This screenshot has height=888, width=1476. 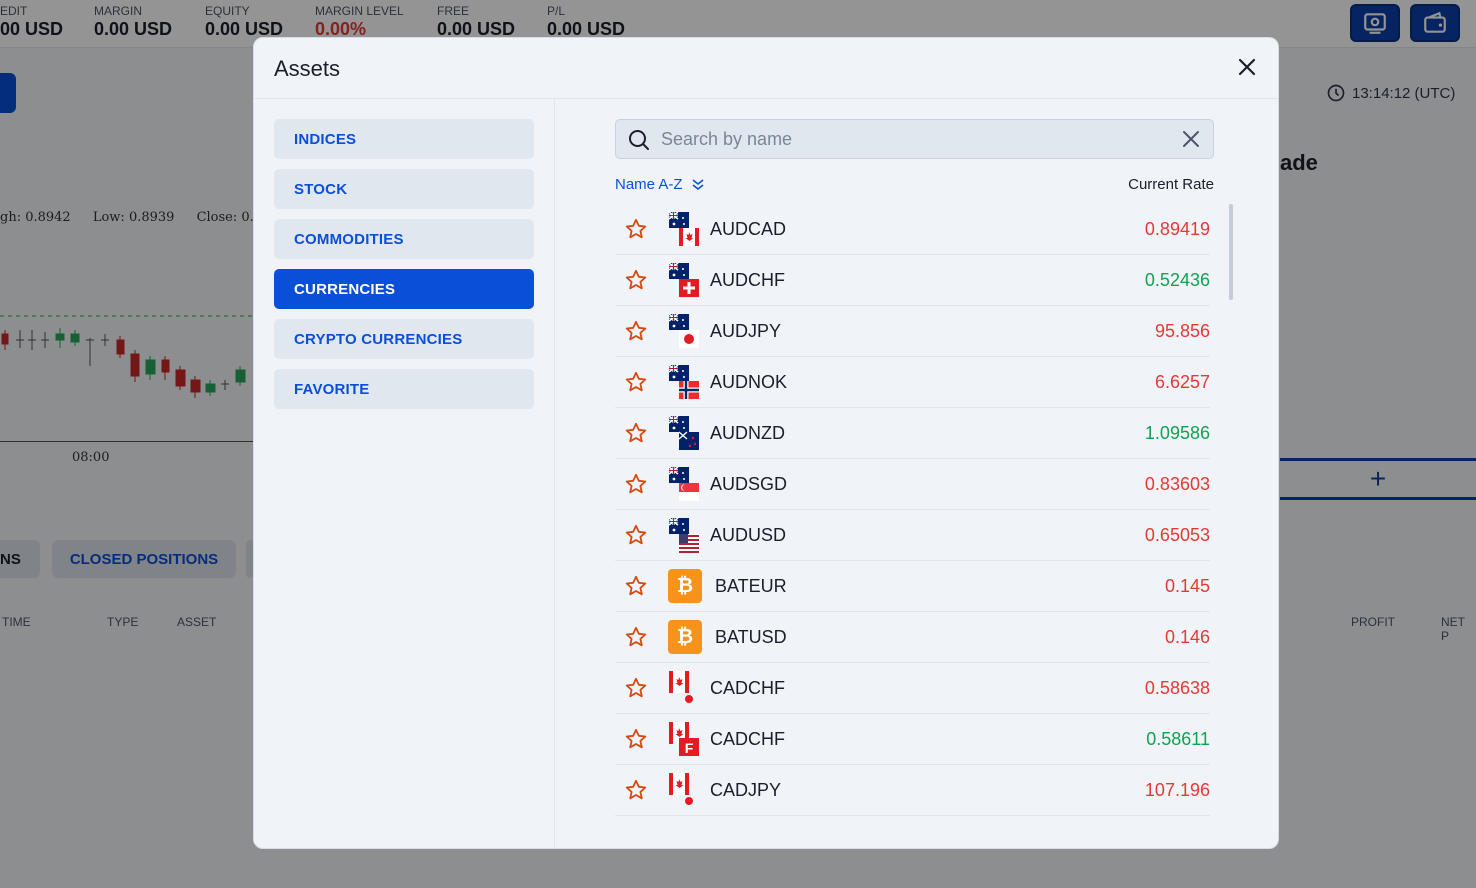 What do you see at coordinates (404, 239) in the screenshot?
I see `category-commodities: COMMODITIES` at bounding box center [404, 239].